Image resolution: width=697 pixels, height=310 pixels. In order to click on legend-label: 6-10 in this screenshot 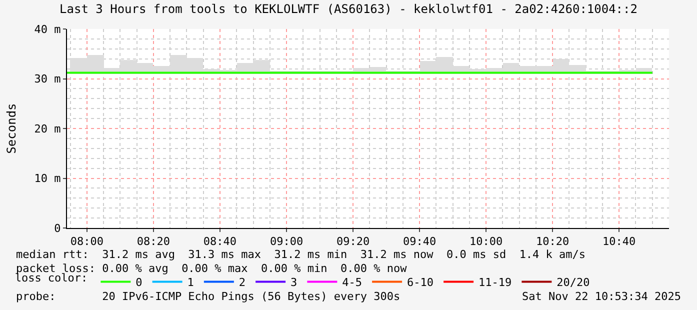, I will do `click(420, 283)`.